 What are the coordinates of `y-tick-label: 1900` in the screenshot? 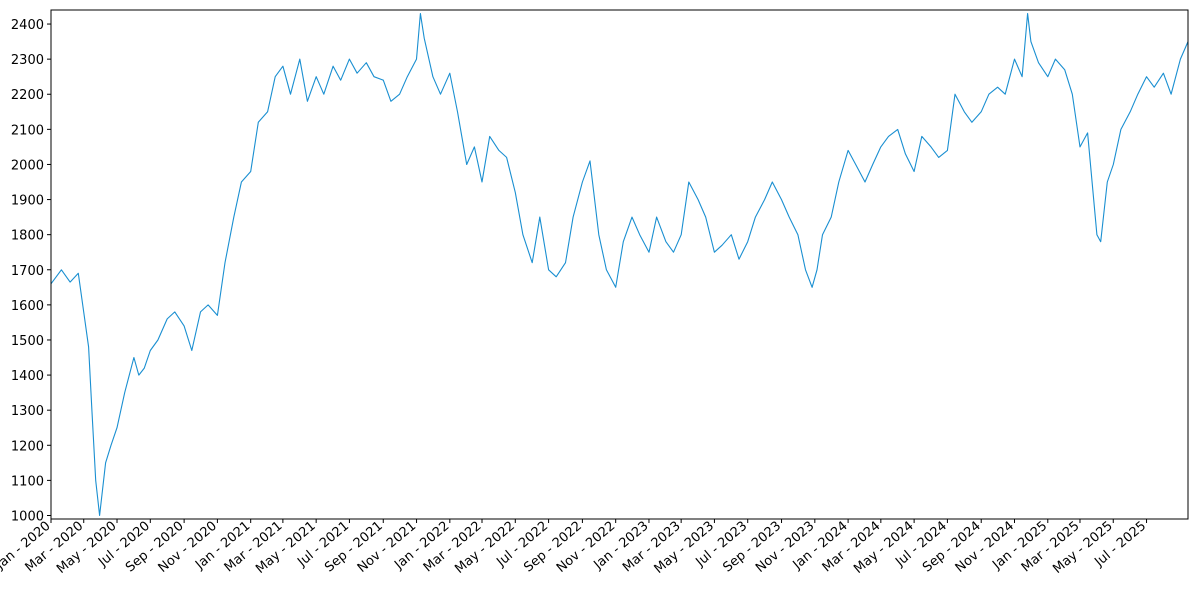 It's located at (27, 201).